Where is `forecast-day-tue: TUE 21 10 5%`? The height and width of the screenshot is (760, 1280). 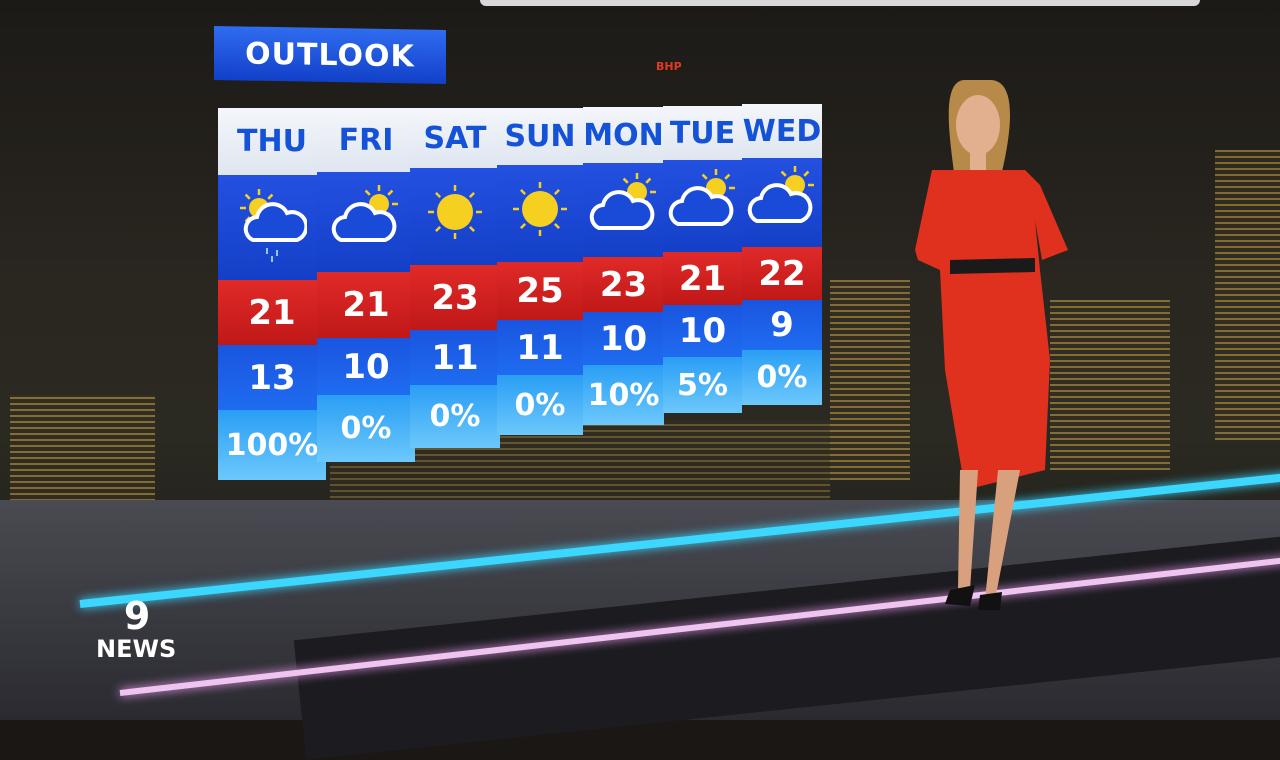 forecast-day-tue: TUE 21 10 5% is located at coordinates (702, 259).